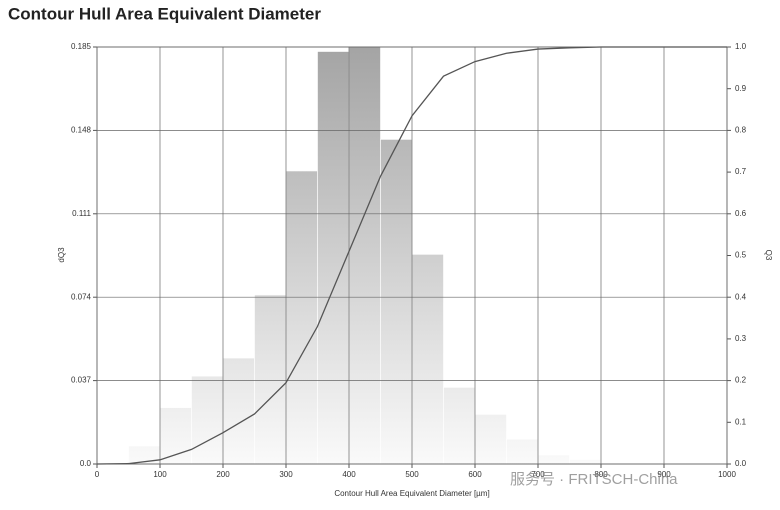 The width and height of the screenshot is (780, 510). I want to click on chart-title: Contour Hull Area Equivalent Diameter, so click(164, 13).